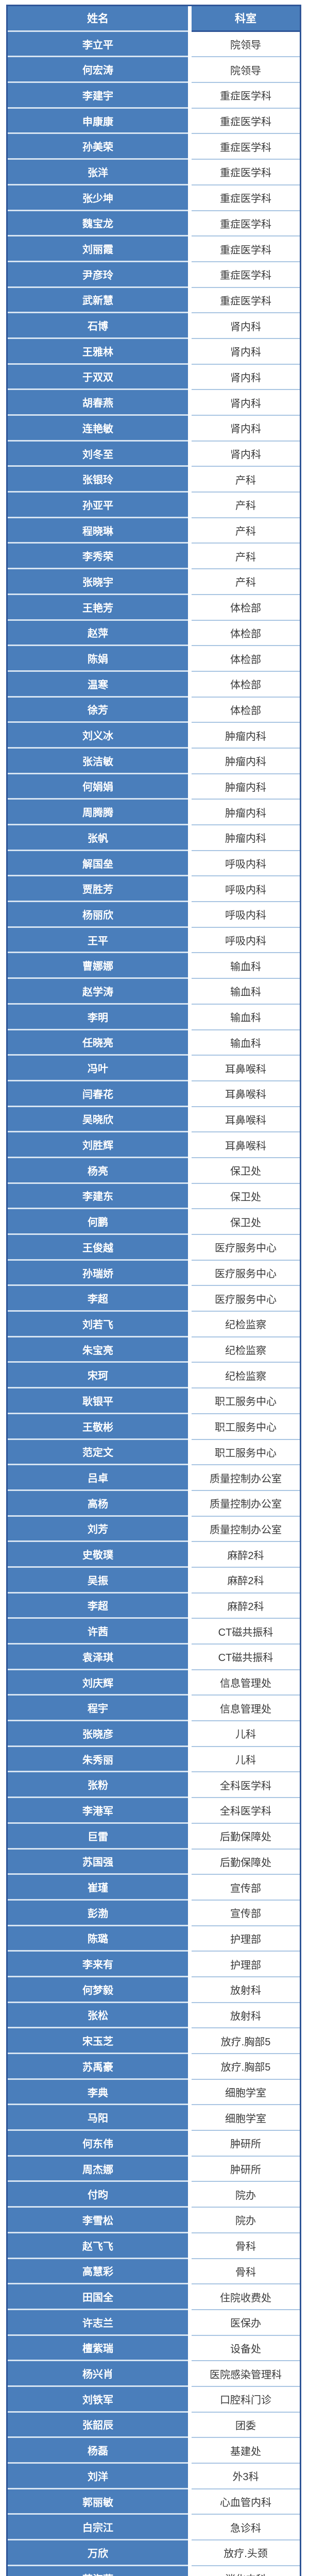 Image resolution: width=309 pixels, height=2576 pixels. What do you see at coordinates (98, 2399) in the screenshot?
I see `staff-name-cell: 刘铁军` at bounding box center [98, 2399].